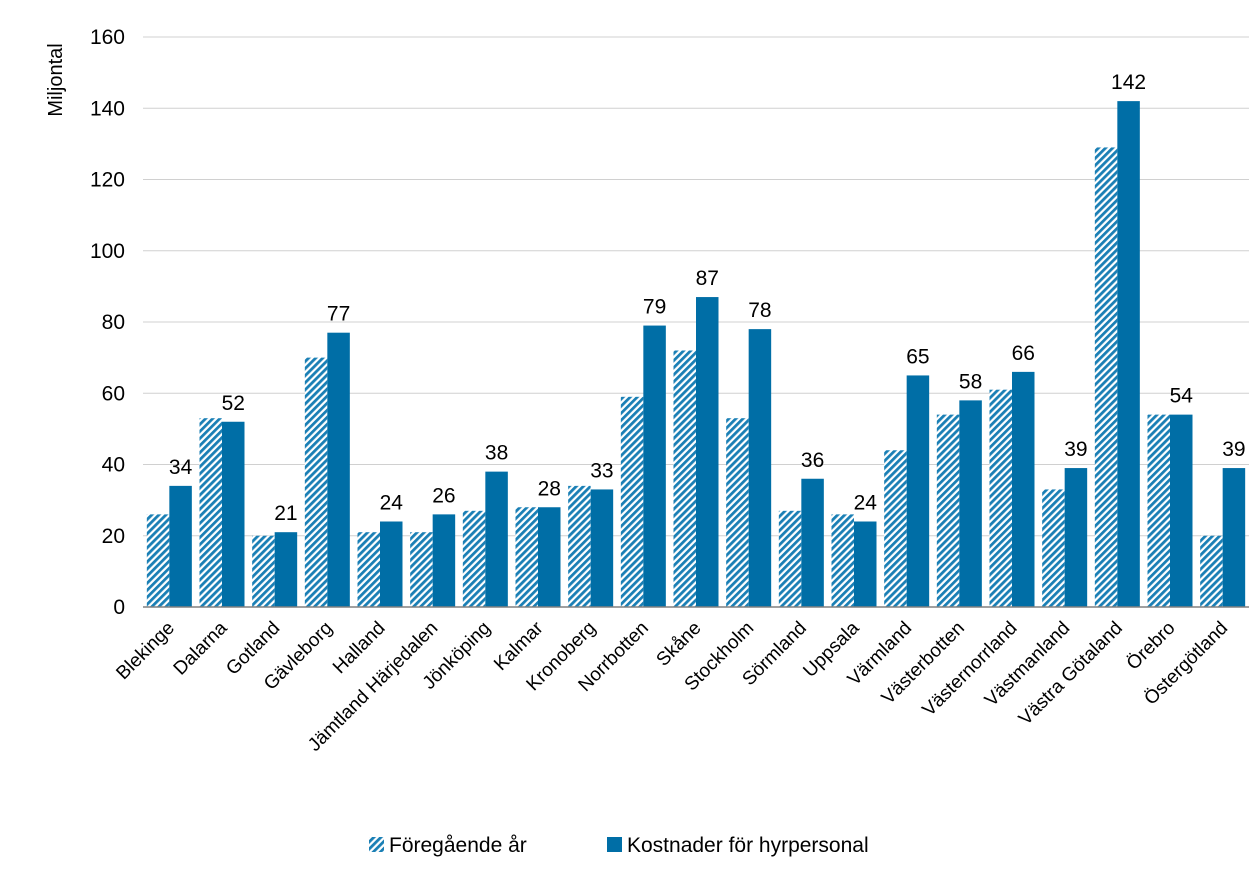 This screenshot has height=876, width=1258. Describe the element at coordinates (233, 403) in the screenshot. I see `data-label: 52` at that location.